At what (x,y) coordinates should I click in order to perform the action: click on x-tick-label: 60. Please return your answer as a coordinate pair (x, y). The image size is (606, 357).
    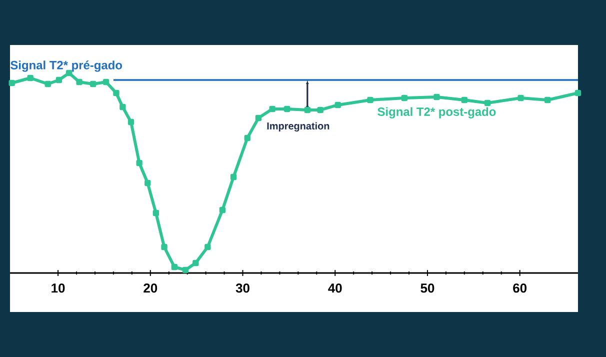
    Looking at the image, I should click on (519, 288).